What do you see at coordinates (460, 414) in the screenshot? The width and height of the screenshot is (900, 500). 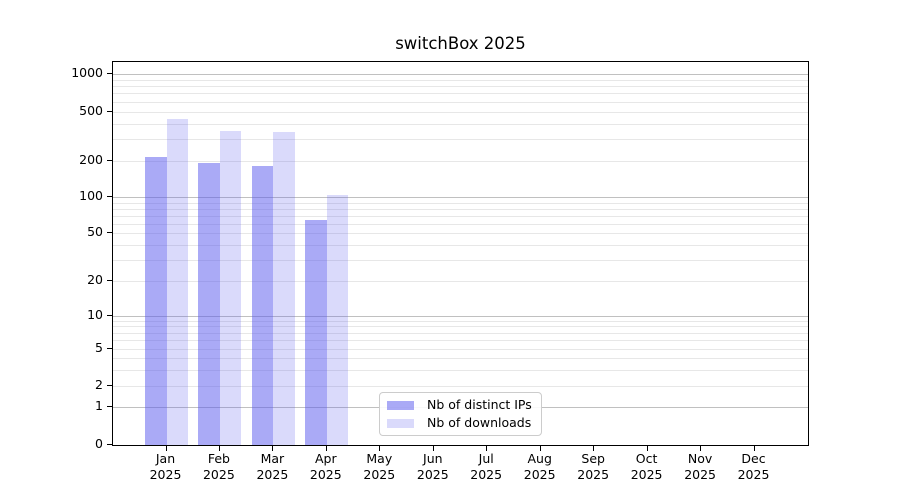 I see `legend: Nb of distinct IPs Nb of downloads` at bounding box center [460, 414].